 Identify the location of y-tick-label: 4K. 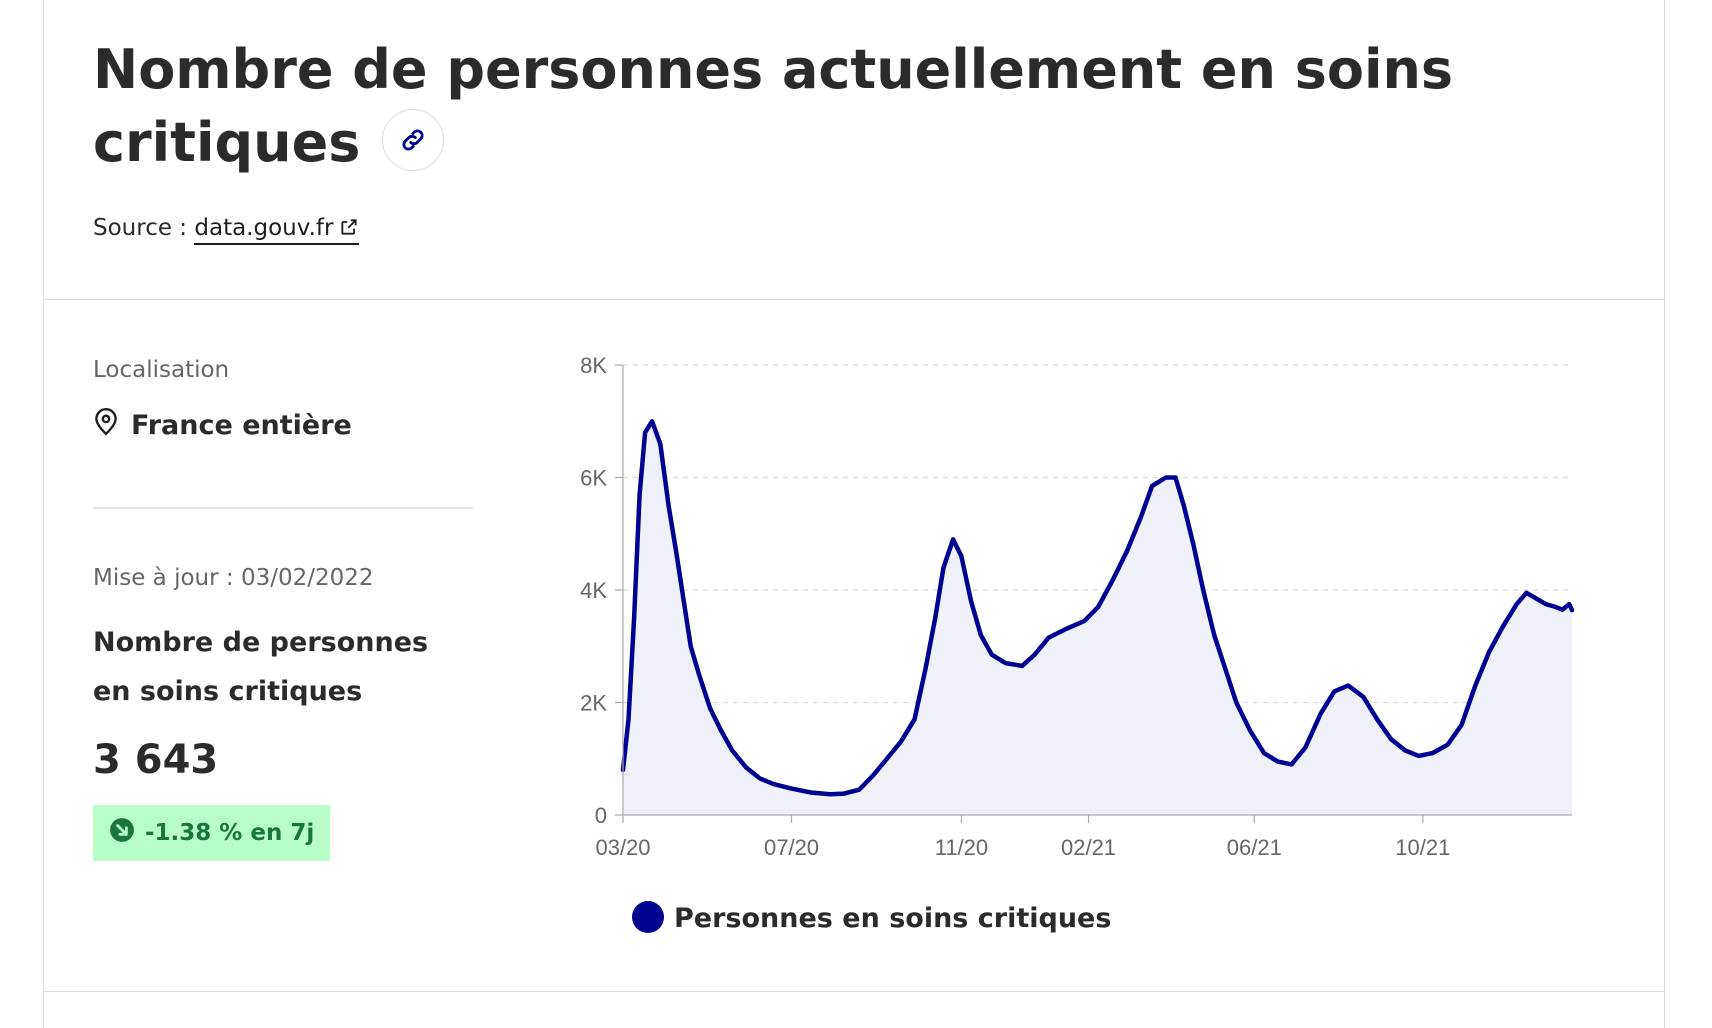
(593, 590).